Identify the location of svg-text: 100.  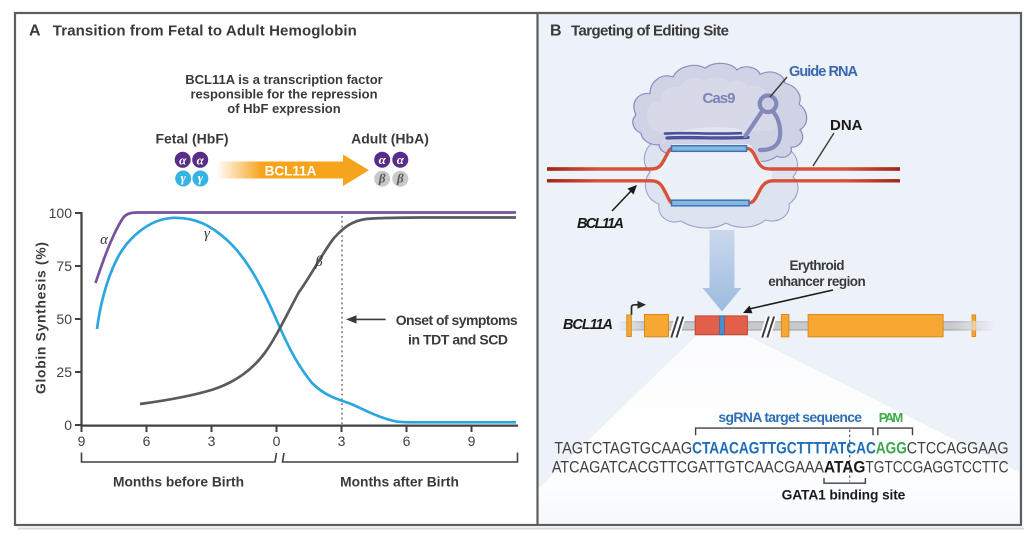
(61, 213).